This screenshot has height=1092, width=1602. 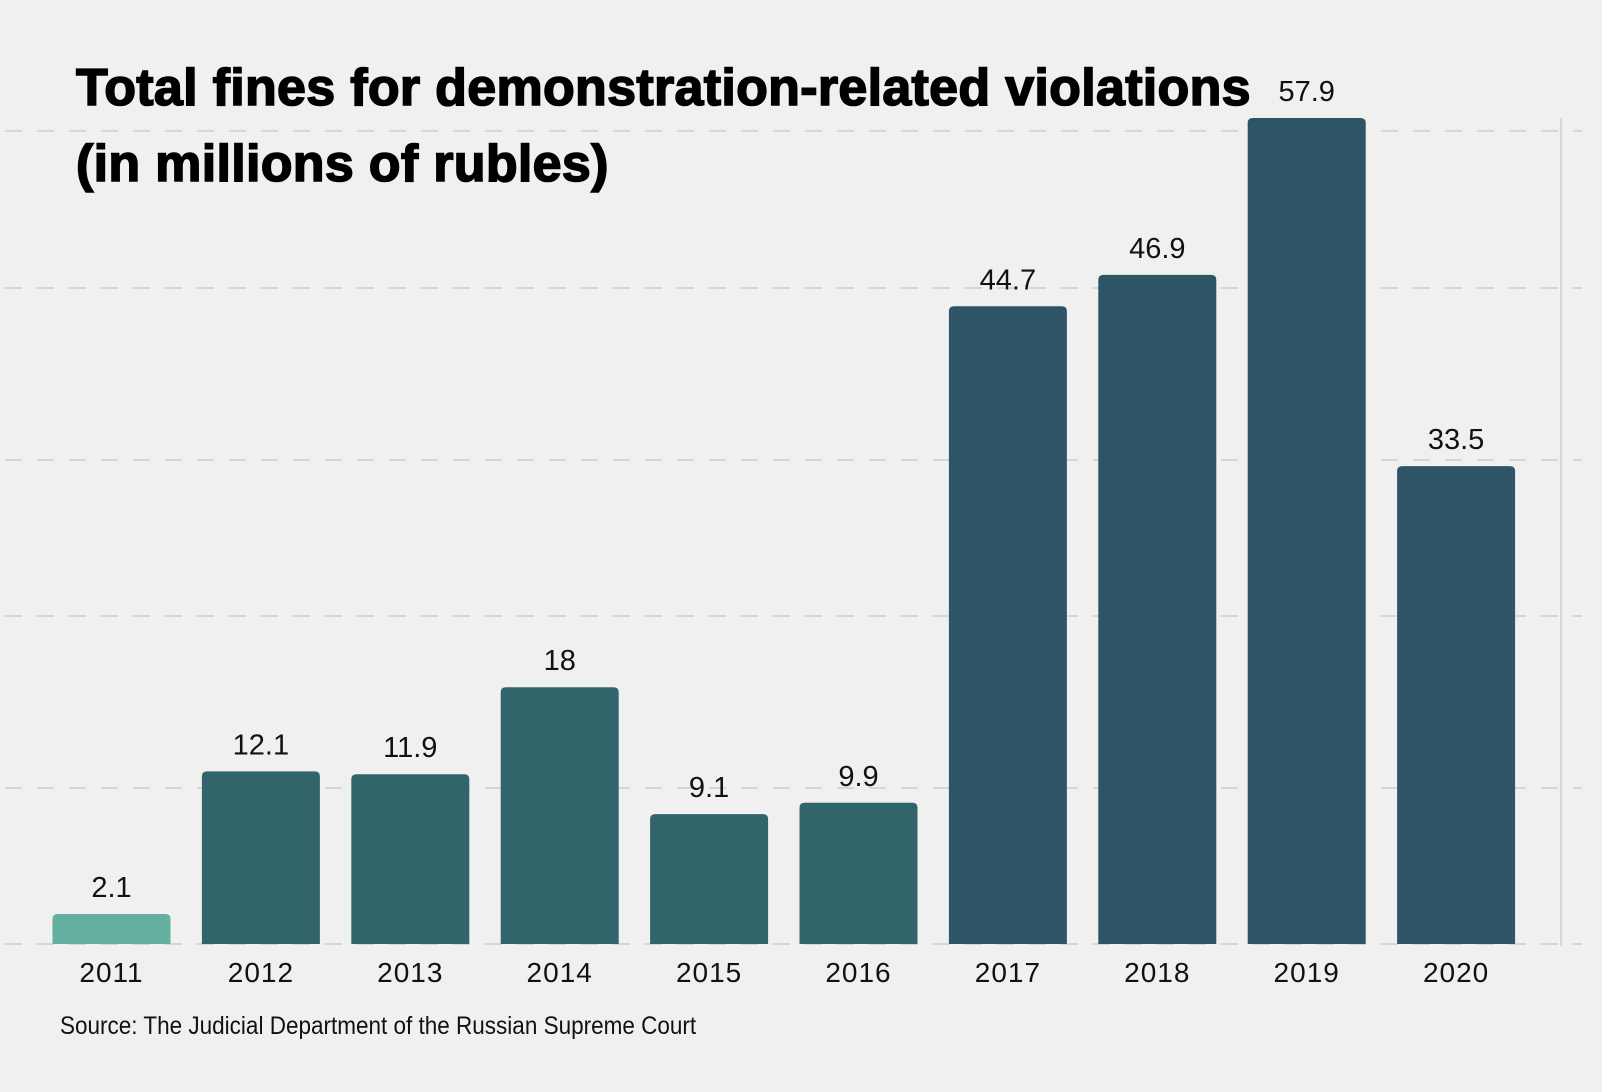 I want to click on bar-2013, so click(x=410, y=859).